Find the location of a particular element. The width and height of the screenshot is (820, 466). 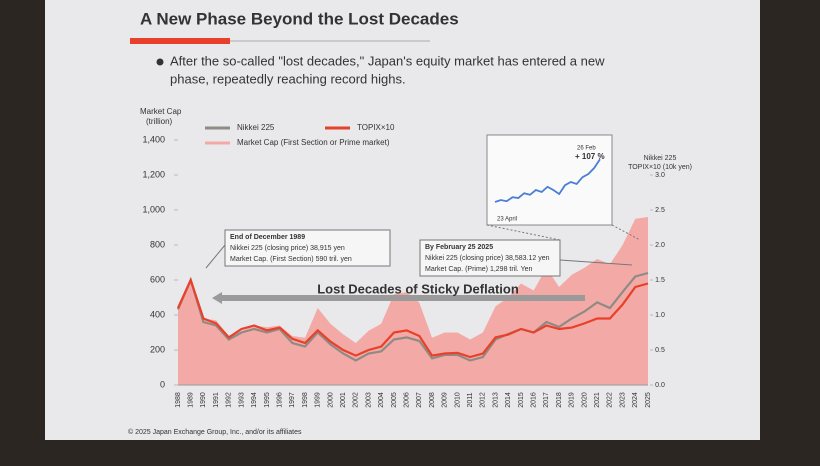

x-tick-label: 2019 is located at coordinates (572, 400).